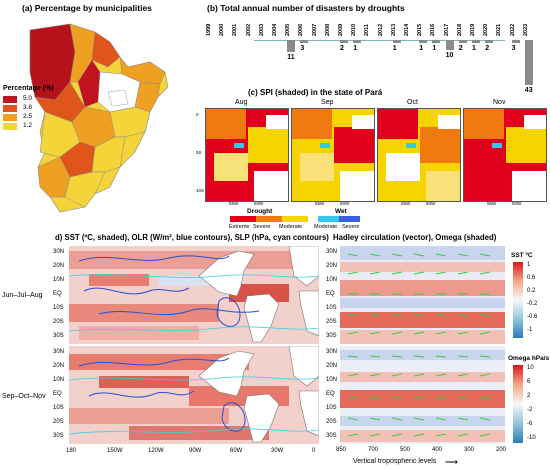  What do you see at coordinates (379, 40) in the screenshot?
I see `baseline-line` at bounding box center [379, 40].